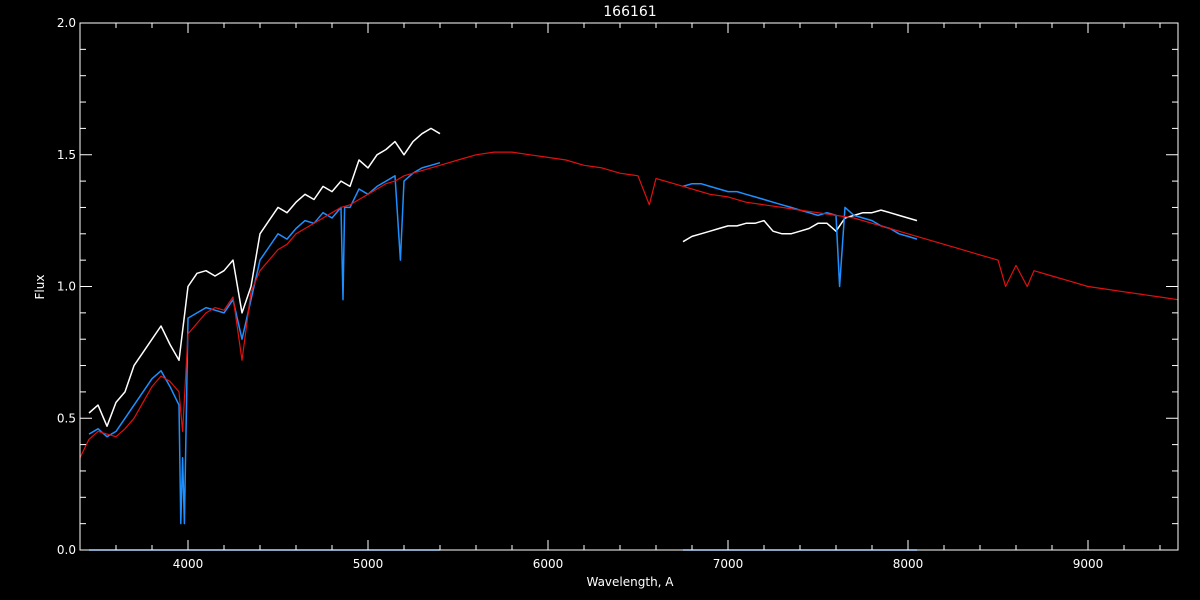  What do you see at coordinates (630, 582) in the screenshot?
I see `x-axis-label: Wavelength, A` at bounding box center [630, 582].